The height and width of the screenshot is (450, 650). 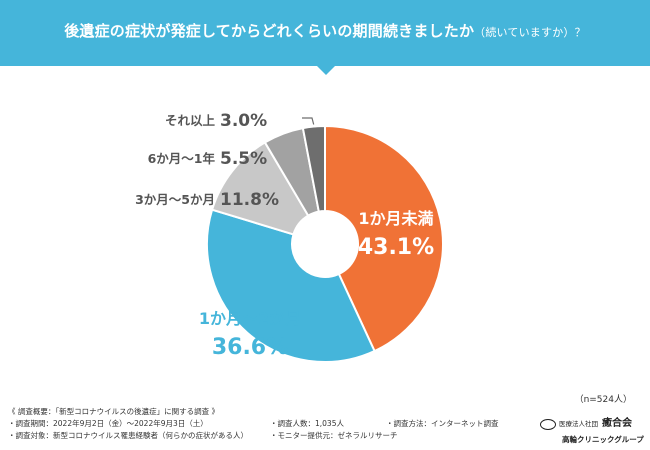 I want to click on title-main: 後遺症の症状が発症してからどれくらいの期間続きましたか, so click(x=269, y=31).